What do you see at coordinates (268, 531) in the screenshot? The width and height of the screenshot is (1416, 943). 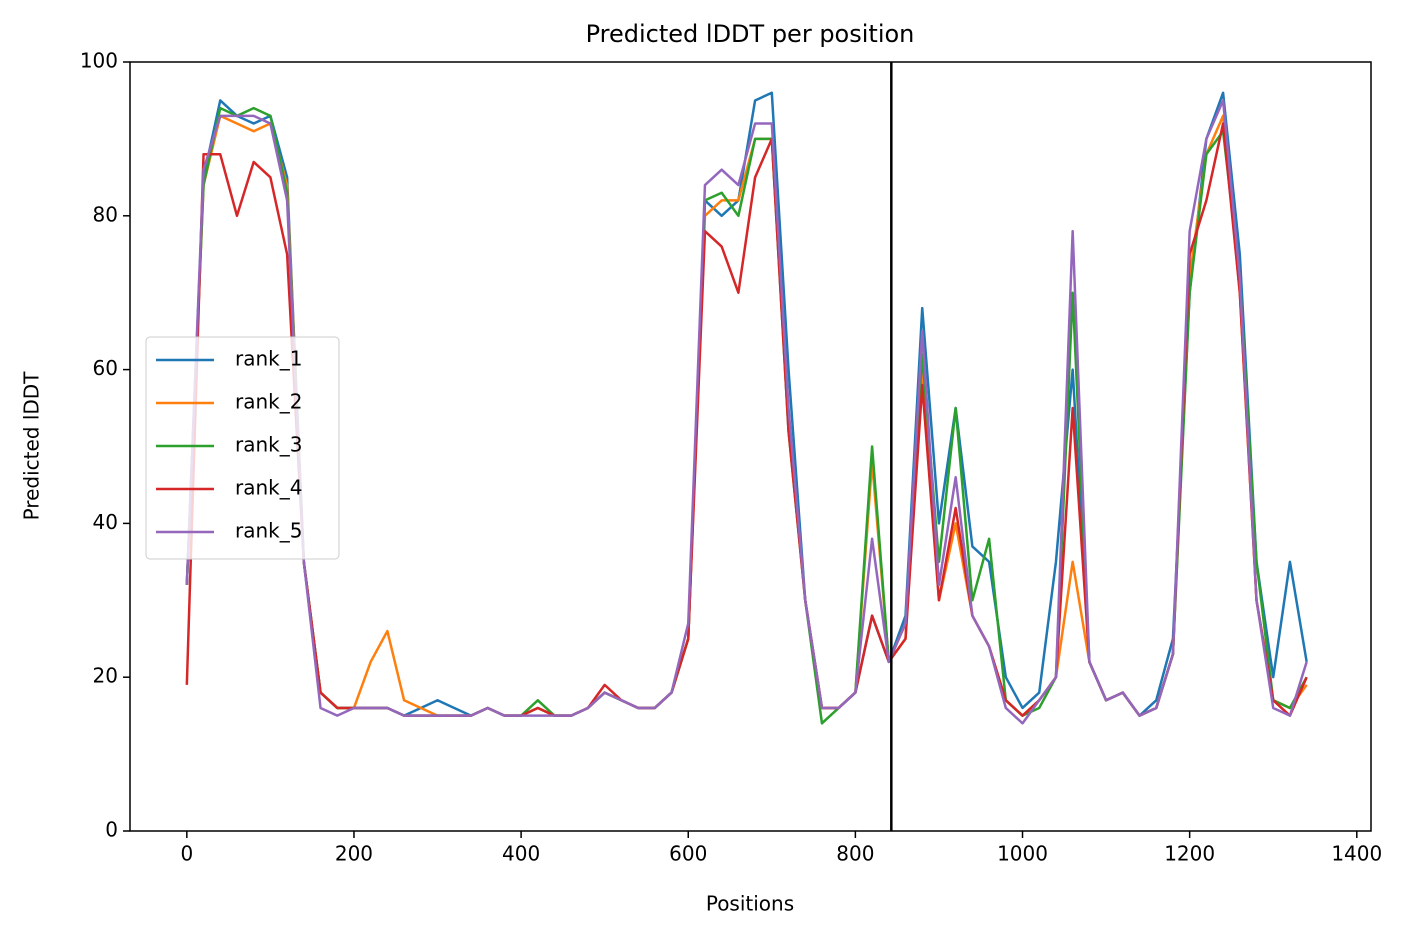 I see `legend-label: rank_5` at bounding box center [268, 531].